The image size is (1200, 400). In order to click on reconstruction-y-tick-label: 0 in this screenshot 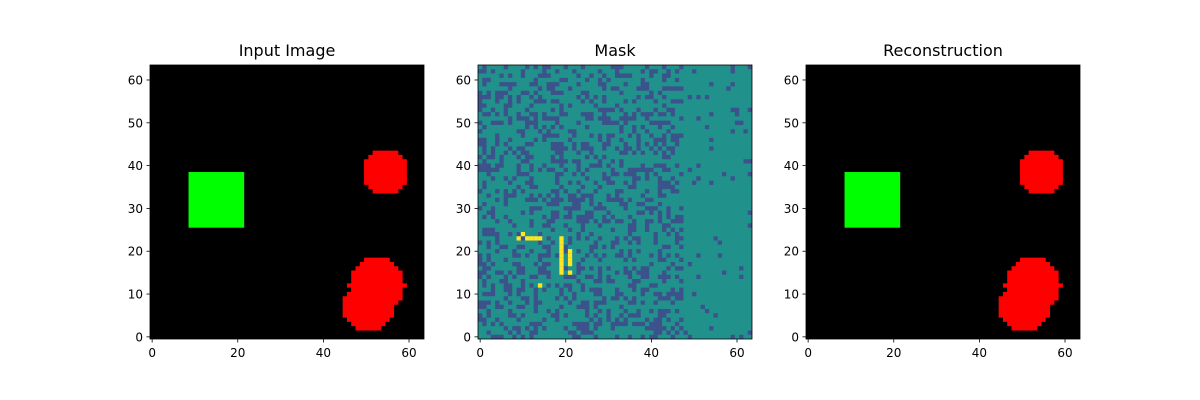, I will do `click(795, 337)`.